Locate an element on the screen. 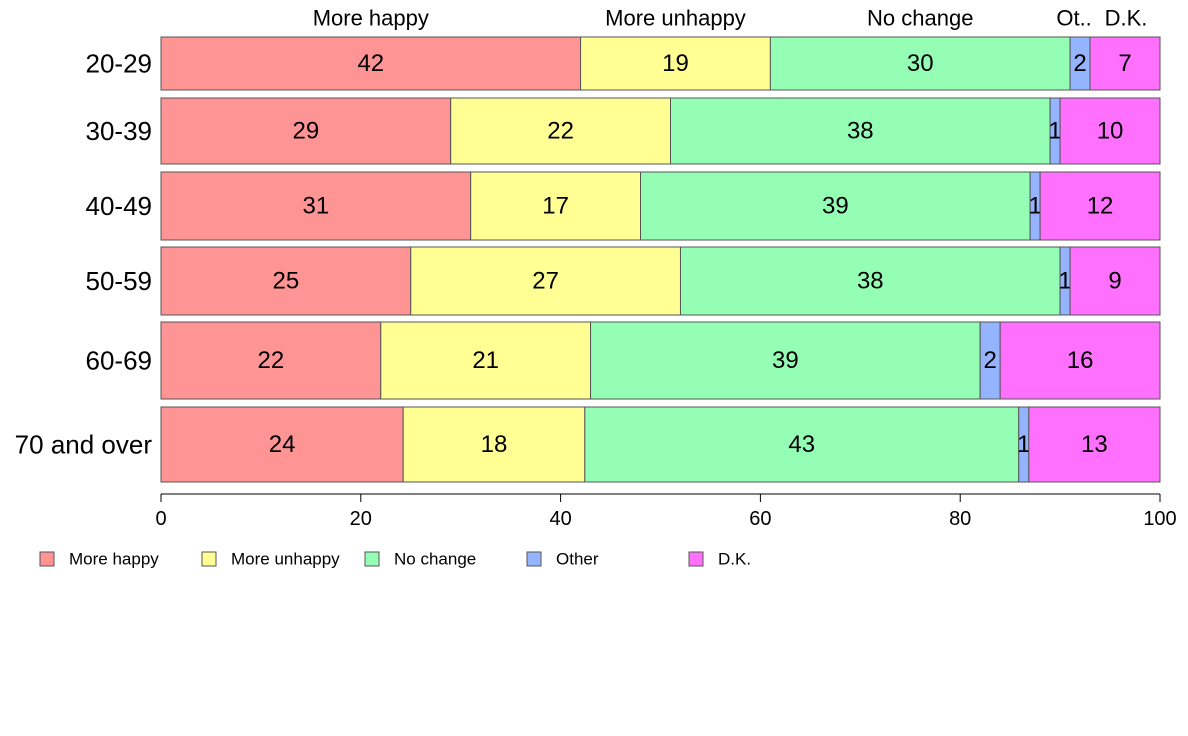 The height and width of the screenshot is (736, 1188). value-label: 29 is located at coordinates (306, 131).